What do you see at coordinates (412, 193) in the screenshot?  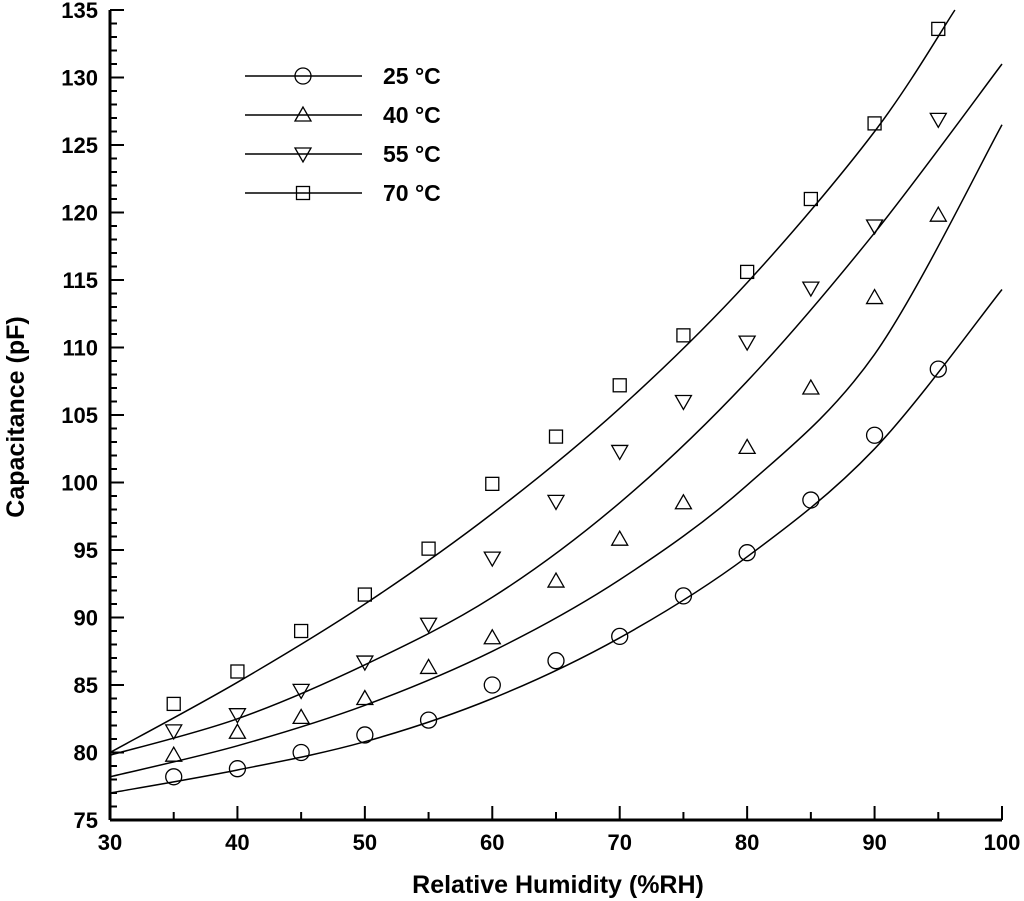 I see `legend-label: 70 °C` at bounding box center [412, 193].